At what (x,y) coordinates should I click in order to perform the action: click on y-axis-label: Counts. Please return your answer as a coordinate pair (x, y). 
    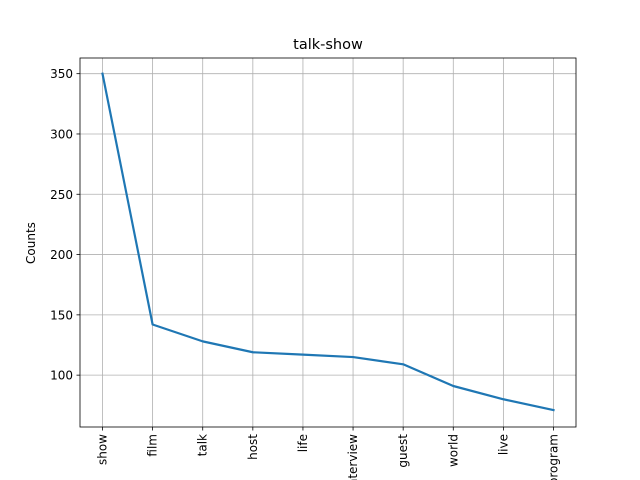
    Looking at the image, I should click on (31, 243).